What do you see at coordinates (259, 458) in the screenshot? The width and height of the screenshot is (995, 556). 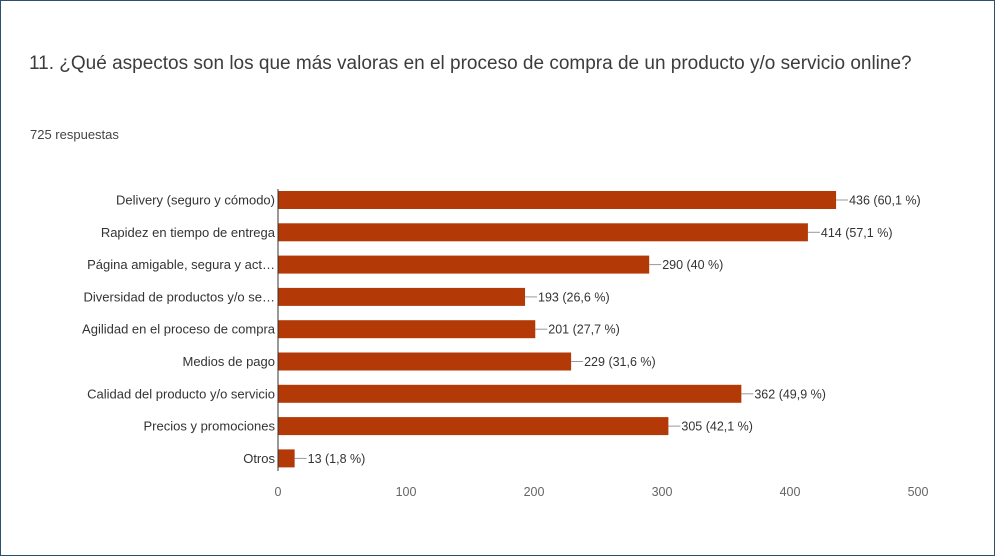 I see `category-label: Otros` at bounding box center [259, 458].